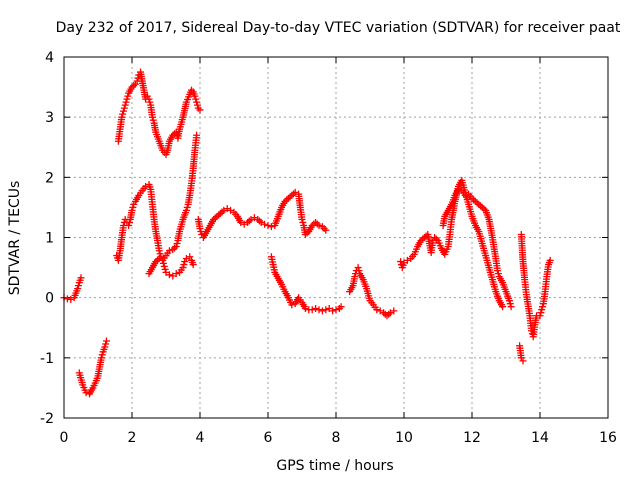 The width and height of the screenshot is (640, 480). What do you see at coordinates (47, 419) in the screenshot?
I see `y-tick-label: -2` at bounding box center [47, 419].